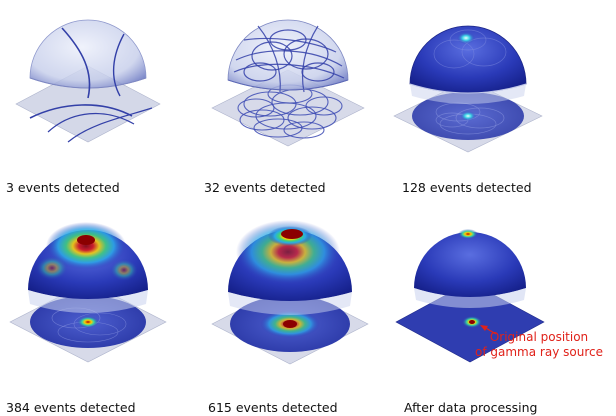  I want to click on panel-caption: 128 events detected, so click(467, 187).